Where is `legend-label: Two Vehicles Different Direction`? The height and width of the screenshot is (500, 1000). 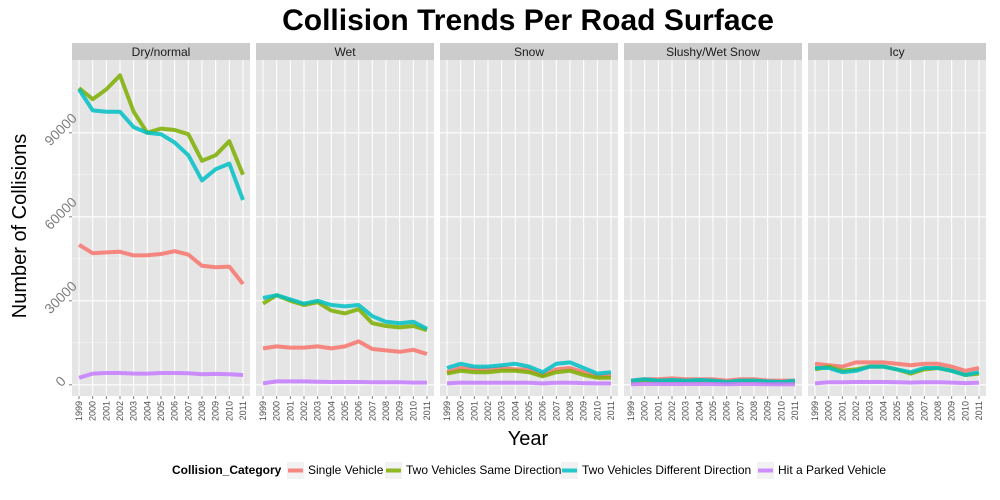 legend-label: Two Vehicles Different Direction is located at coordinates (666, 470).